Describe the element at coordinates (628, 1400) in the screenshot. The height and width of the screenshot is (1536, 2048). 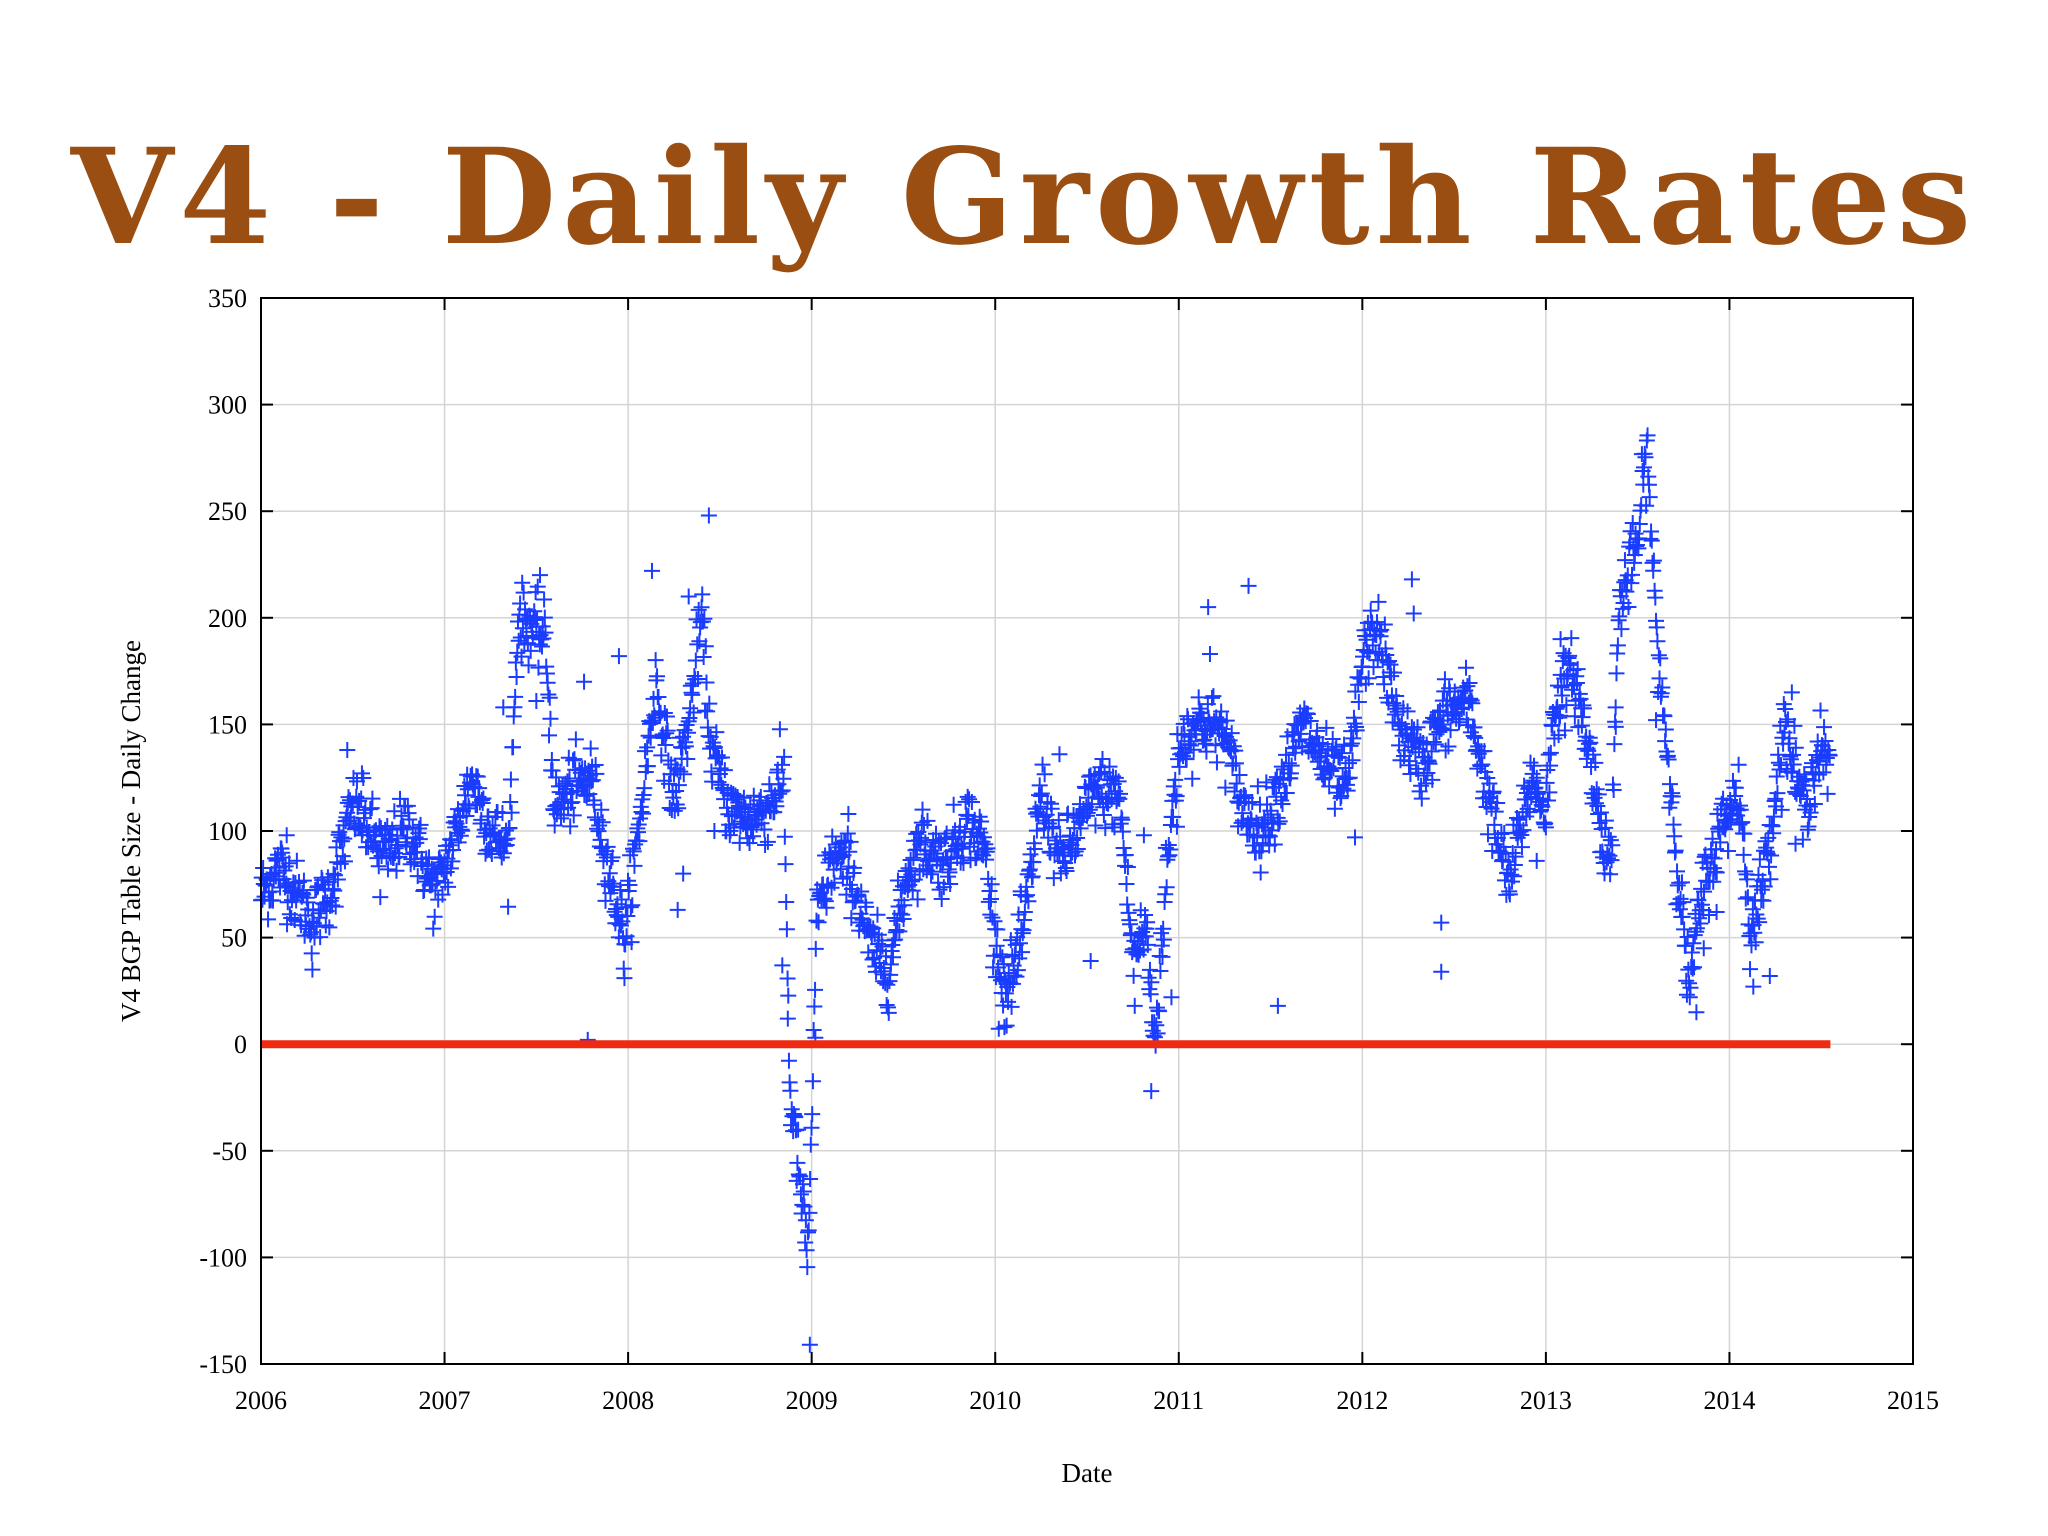
I see `x-tick-label: 2008` at that location.